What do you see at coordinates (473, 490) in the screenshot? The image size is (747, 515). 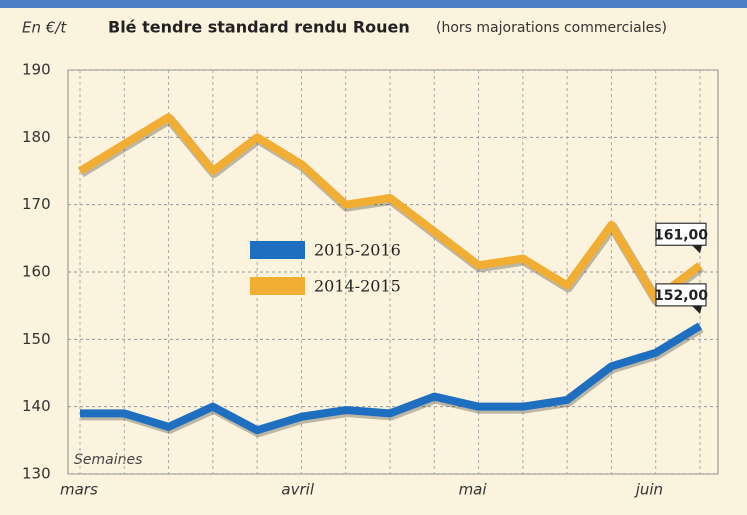 I see `x-tick-label: mai` at bounding box center [473, 490].